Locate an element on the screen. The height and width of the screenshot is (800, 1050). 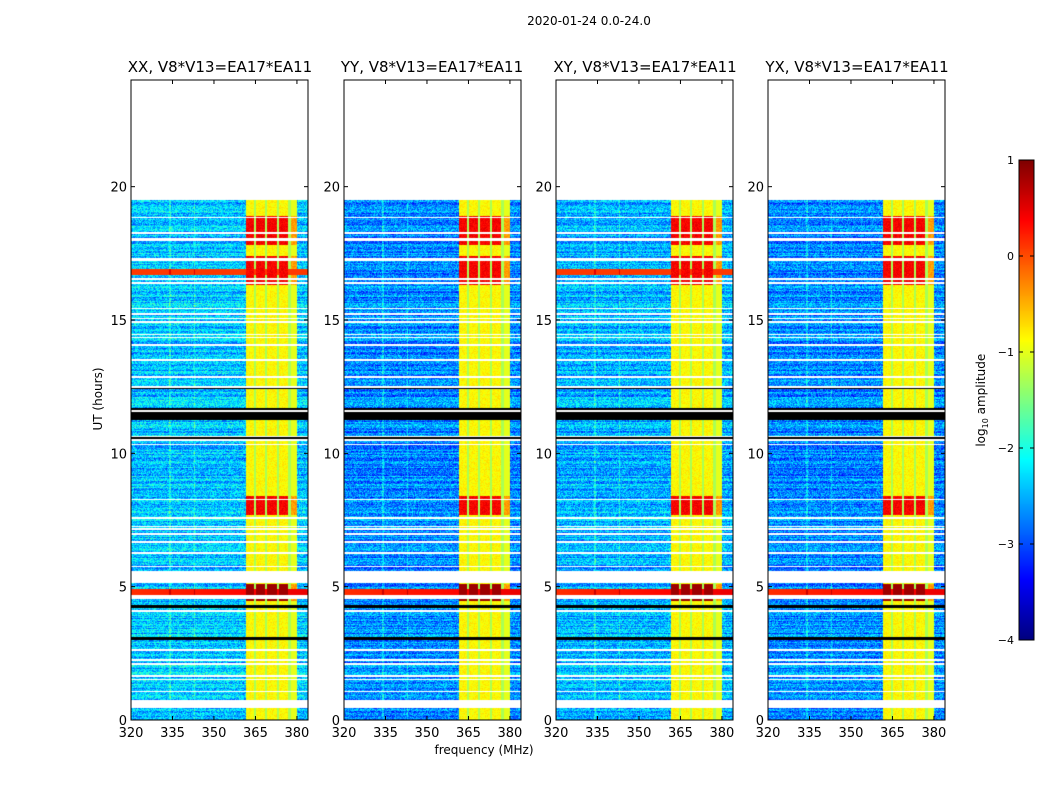
y-axis-label: UT (hours) is located at coordinates (98, 399).